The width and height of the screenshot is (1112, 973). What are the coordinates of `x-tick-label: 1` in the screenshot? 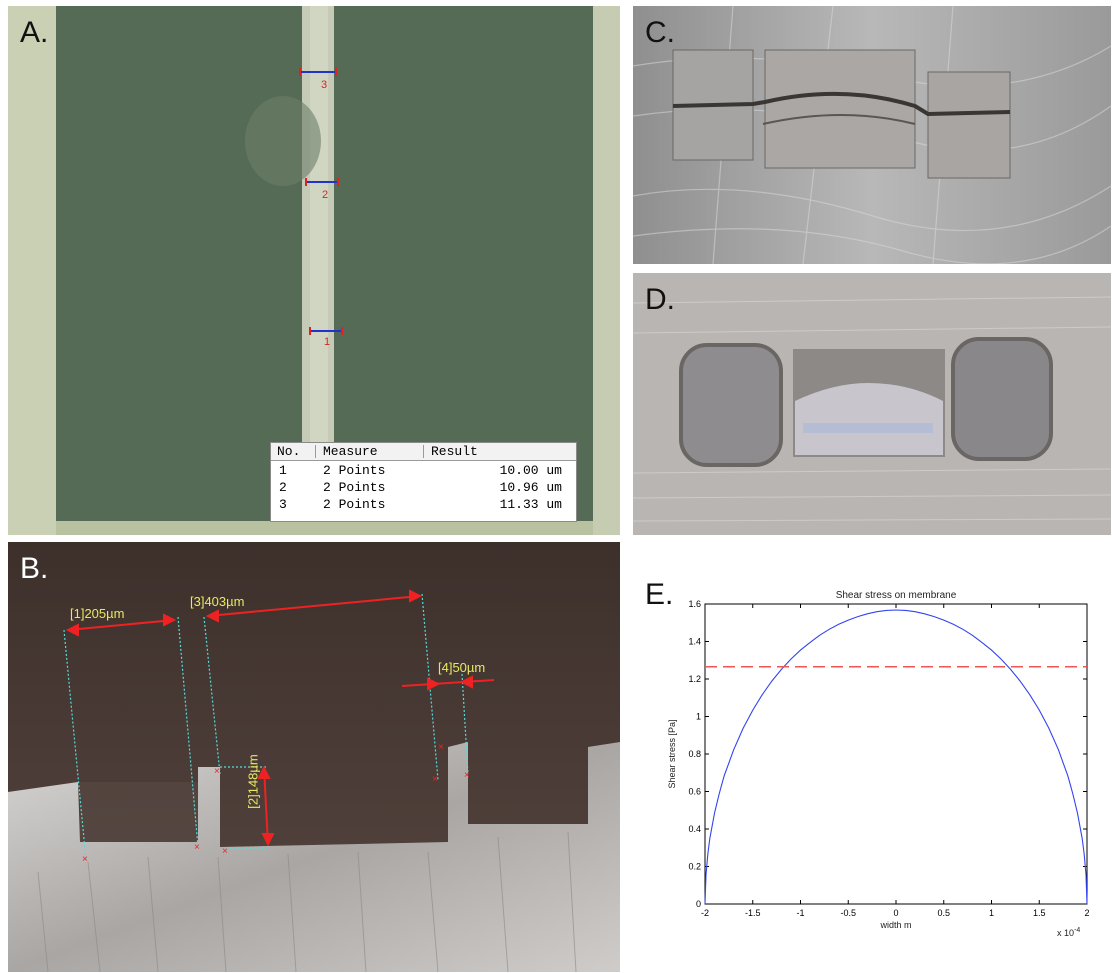 It's located at (991, 913).